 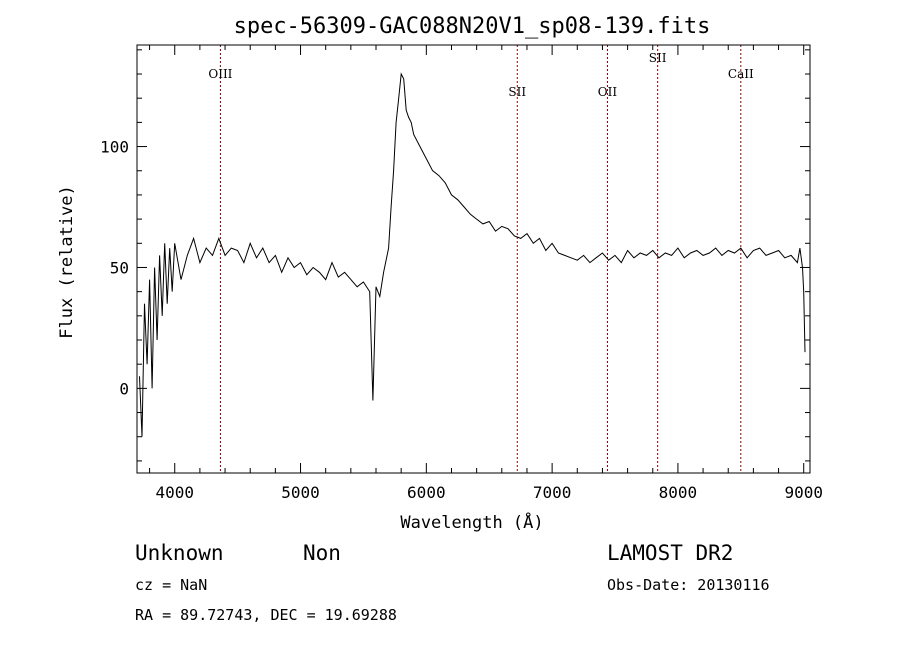 I want to click on y-tick-label: 50, so click(x=119, y=267).